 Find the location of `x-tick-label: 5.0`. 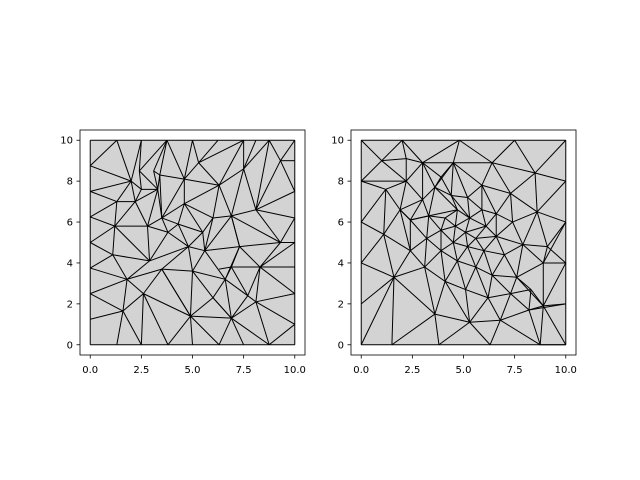

x-tick-label: 5.0 is located at coordinates (193, 370).